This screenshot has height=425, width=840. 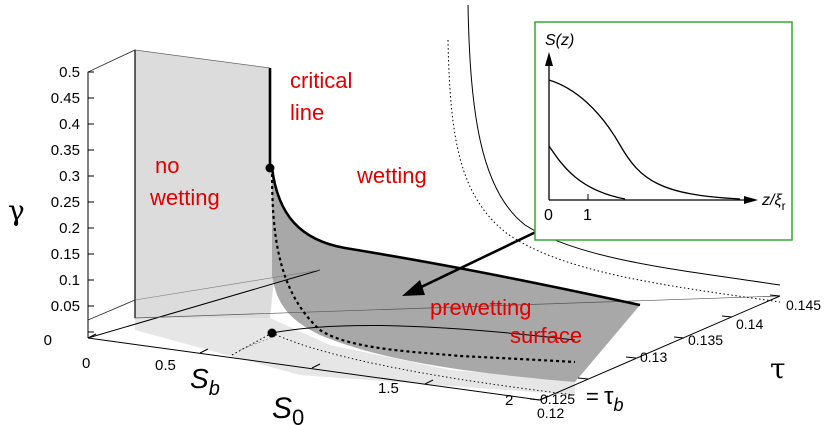 What do you see at coordinates (69, 124) in the screenshot?
I see `gamma-tick-label: 0.4` at bounding box center [69, 124].